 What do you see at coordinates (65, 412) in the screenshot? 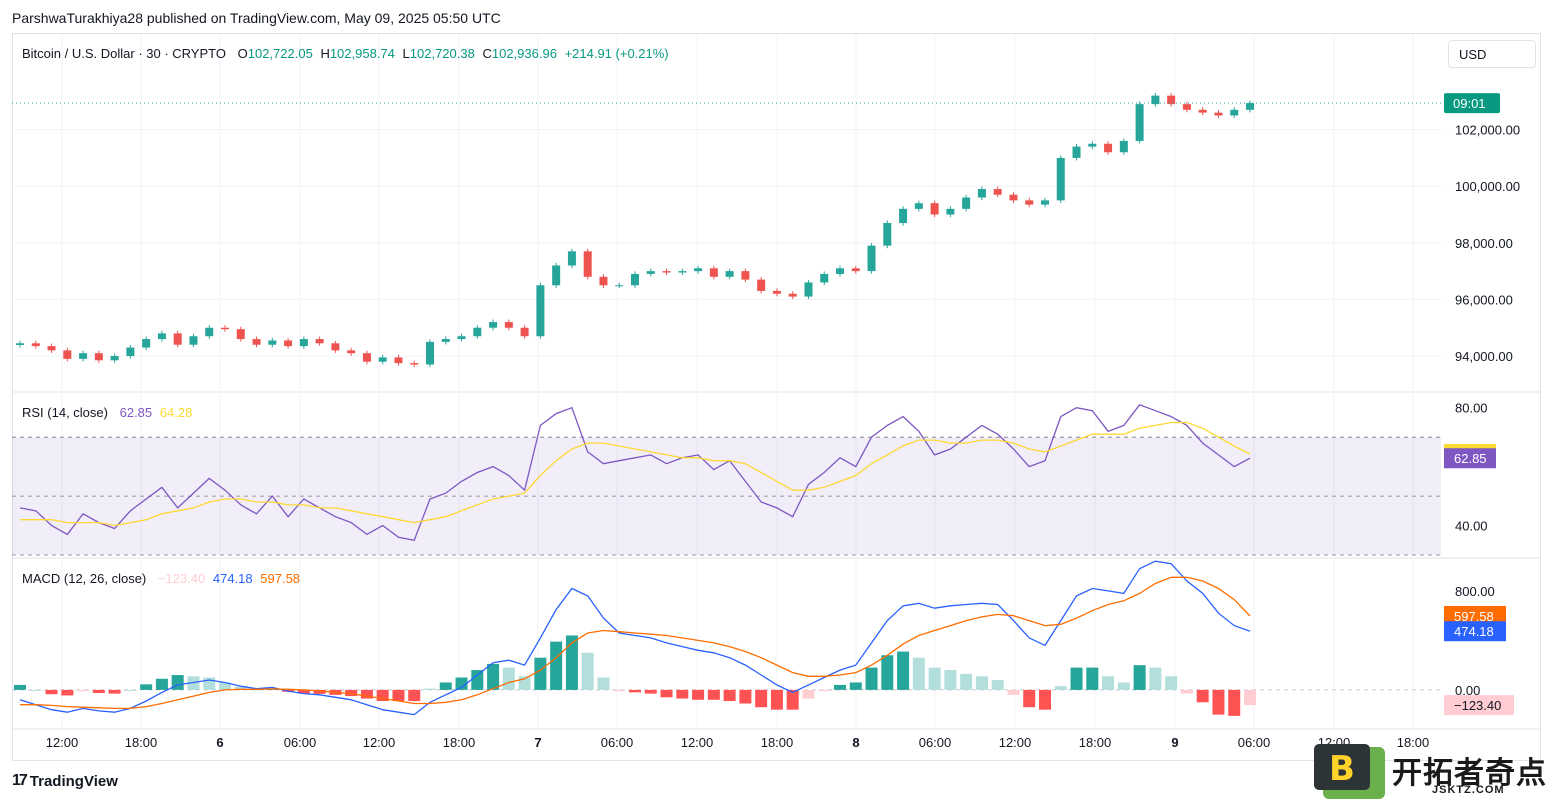
I see `rsi-title: RSI (14, close)` at bounding box center [65, 412].